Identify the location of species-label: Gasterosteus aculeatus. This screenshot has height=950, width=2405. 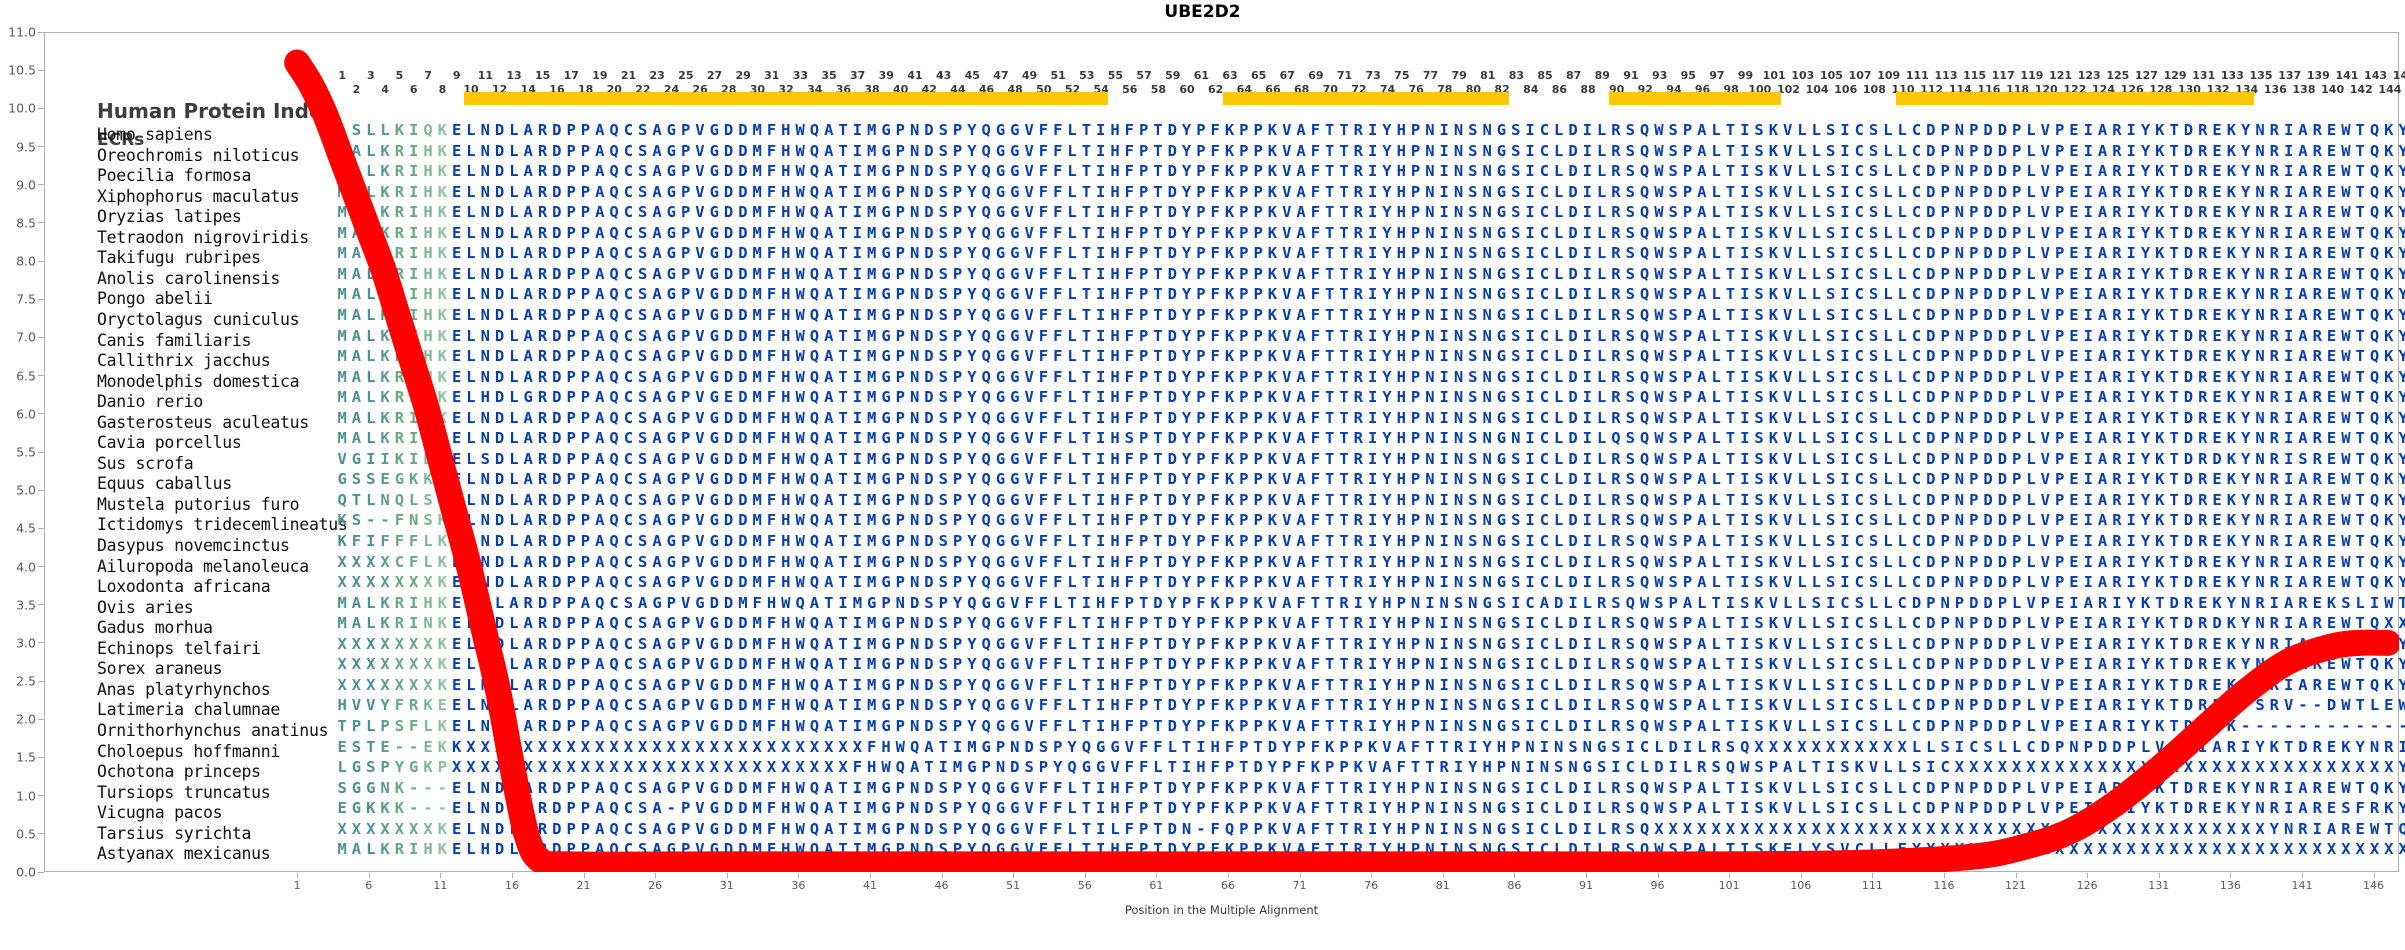
(203, 422).